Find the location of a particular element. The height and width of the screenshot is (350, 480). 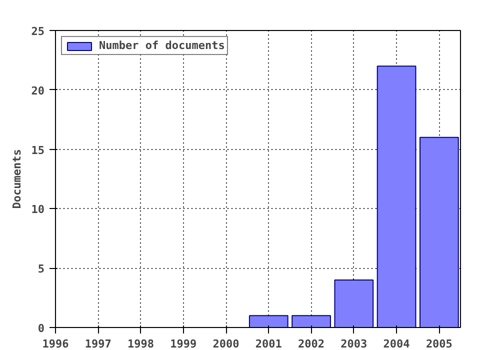

y-tick-label: 20 is located at coordinates (38, 91).